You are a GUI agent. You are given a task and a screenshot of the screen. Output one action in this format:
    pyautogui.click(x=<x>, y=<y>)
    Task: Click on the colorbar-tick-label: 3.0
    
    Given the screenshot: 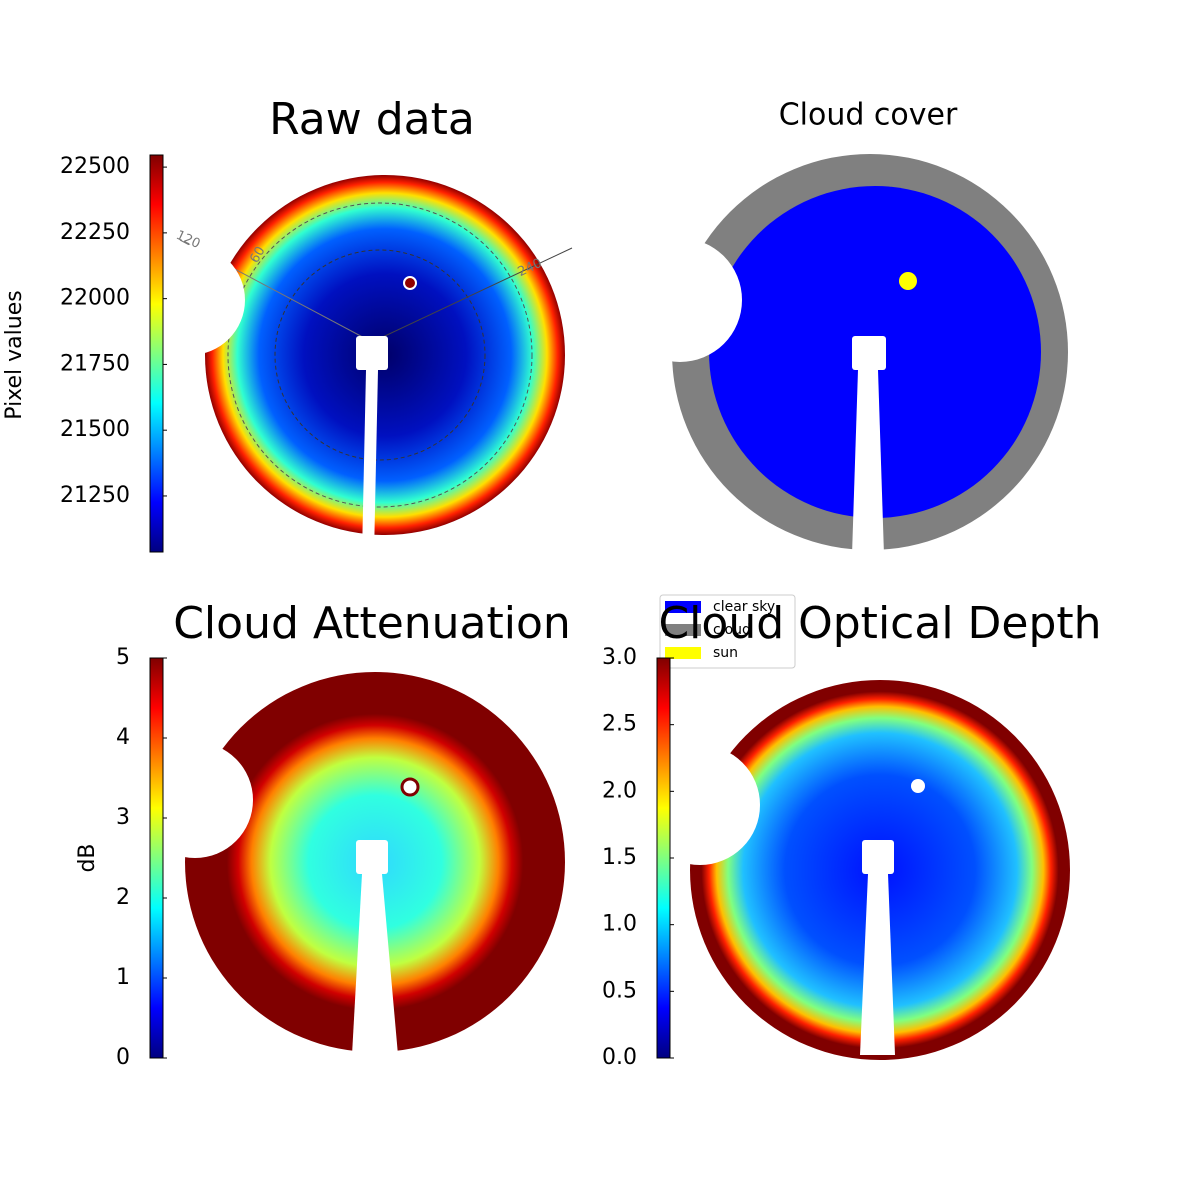 What is the action you would take?
    pyautogui.click(x=619, y=657)
    